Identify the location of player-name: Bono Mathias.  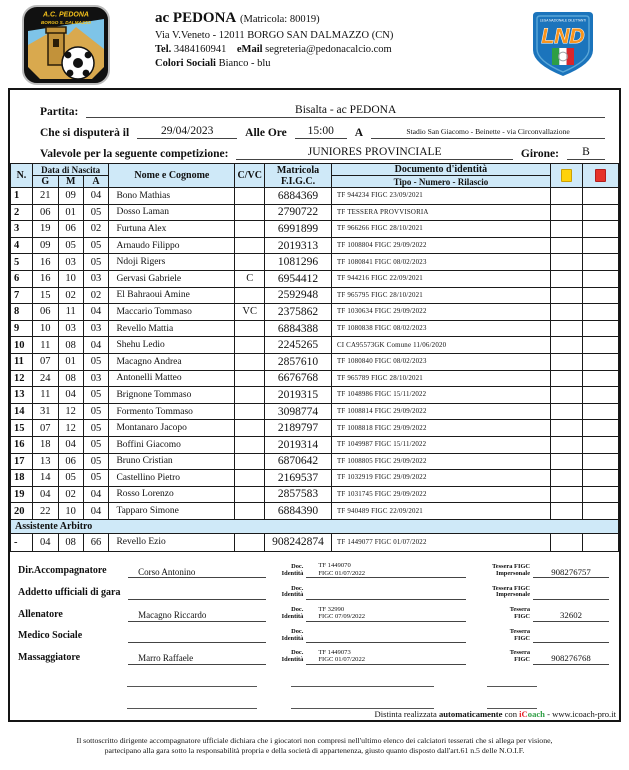
(172, 196).